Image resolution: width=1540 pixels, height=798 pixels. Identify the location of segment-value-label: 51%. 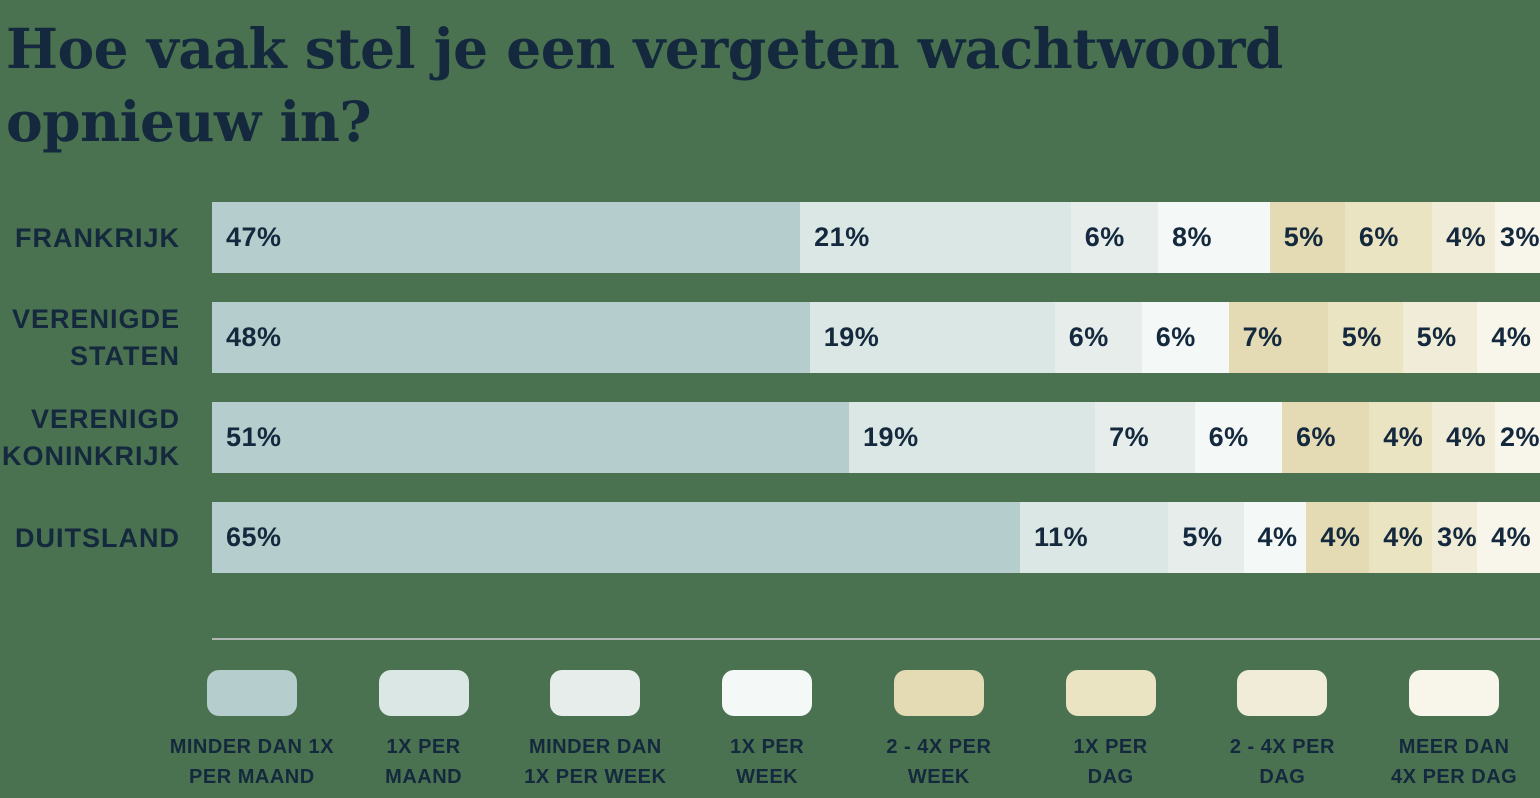
(254, 437).